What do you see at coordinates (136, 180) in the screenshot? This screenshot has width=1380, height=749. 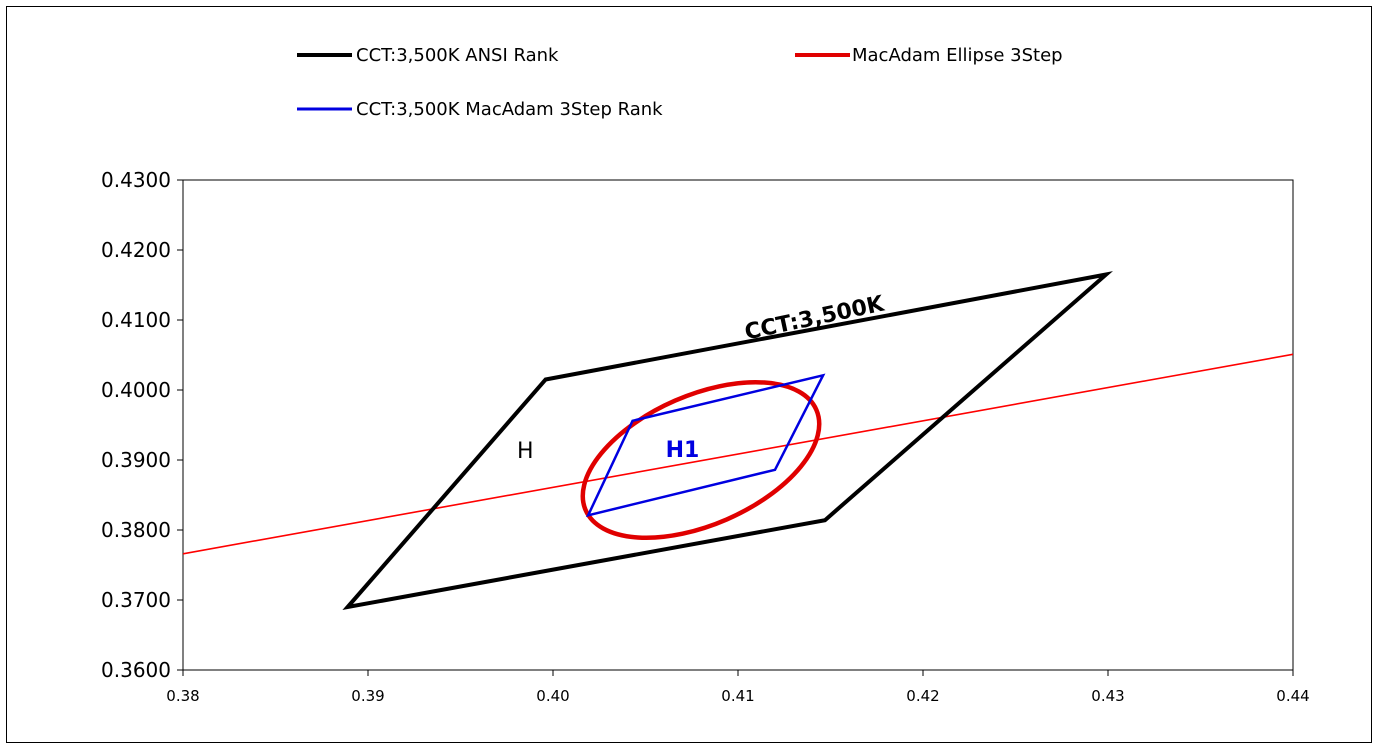 I see `y-tick-label: 0.4300` at bounding box center [136, 180].